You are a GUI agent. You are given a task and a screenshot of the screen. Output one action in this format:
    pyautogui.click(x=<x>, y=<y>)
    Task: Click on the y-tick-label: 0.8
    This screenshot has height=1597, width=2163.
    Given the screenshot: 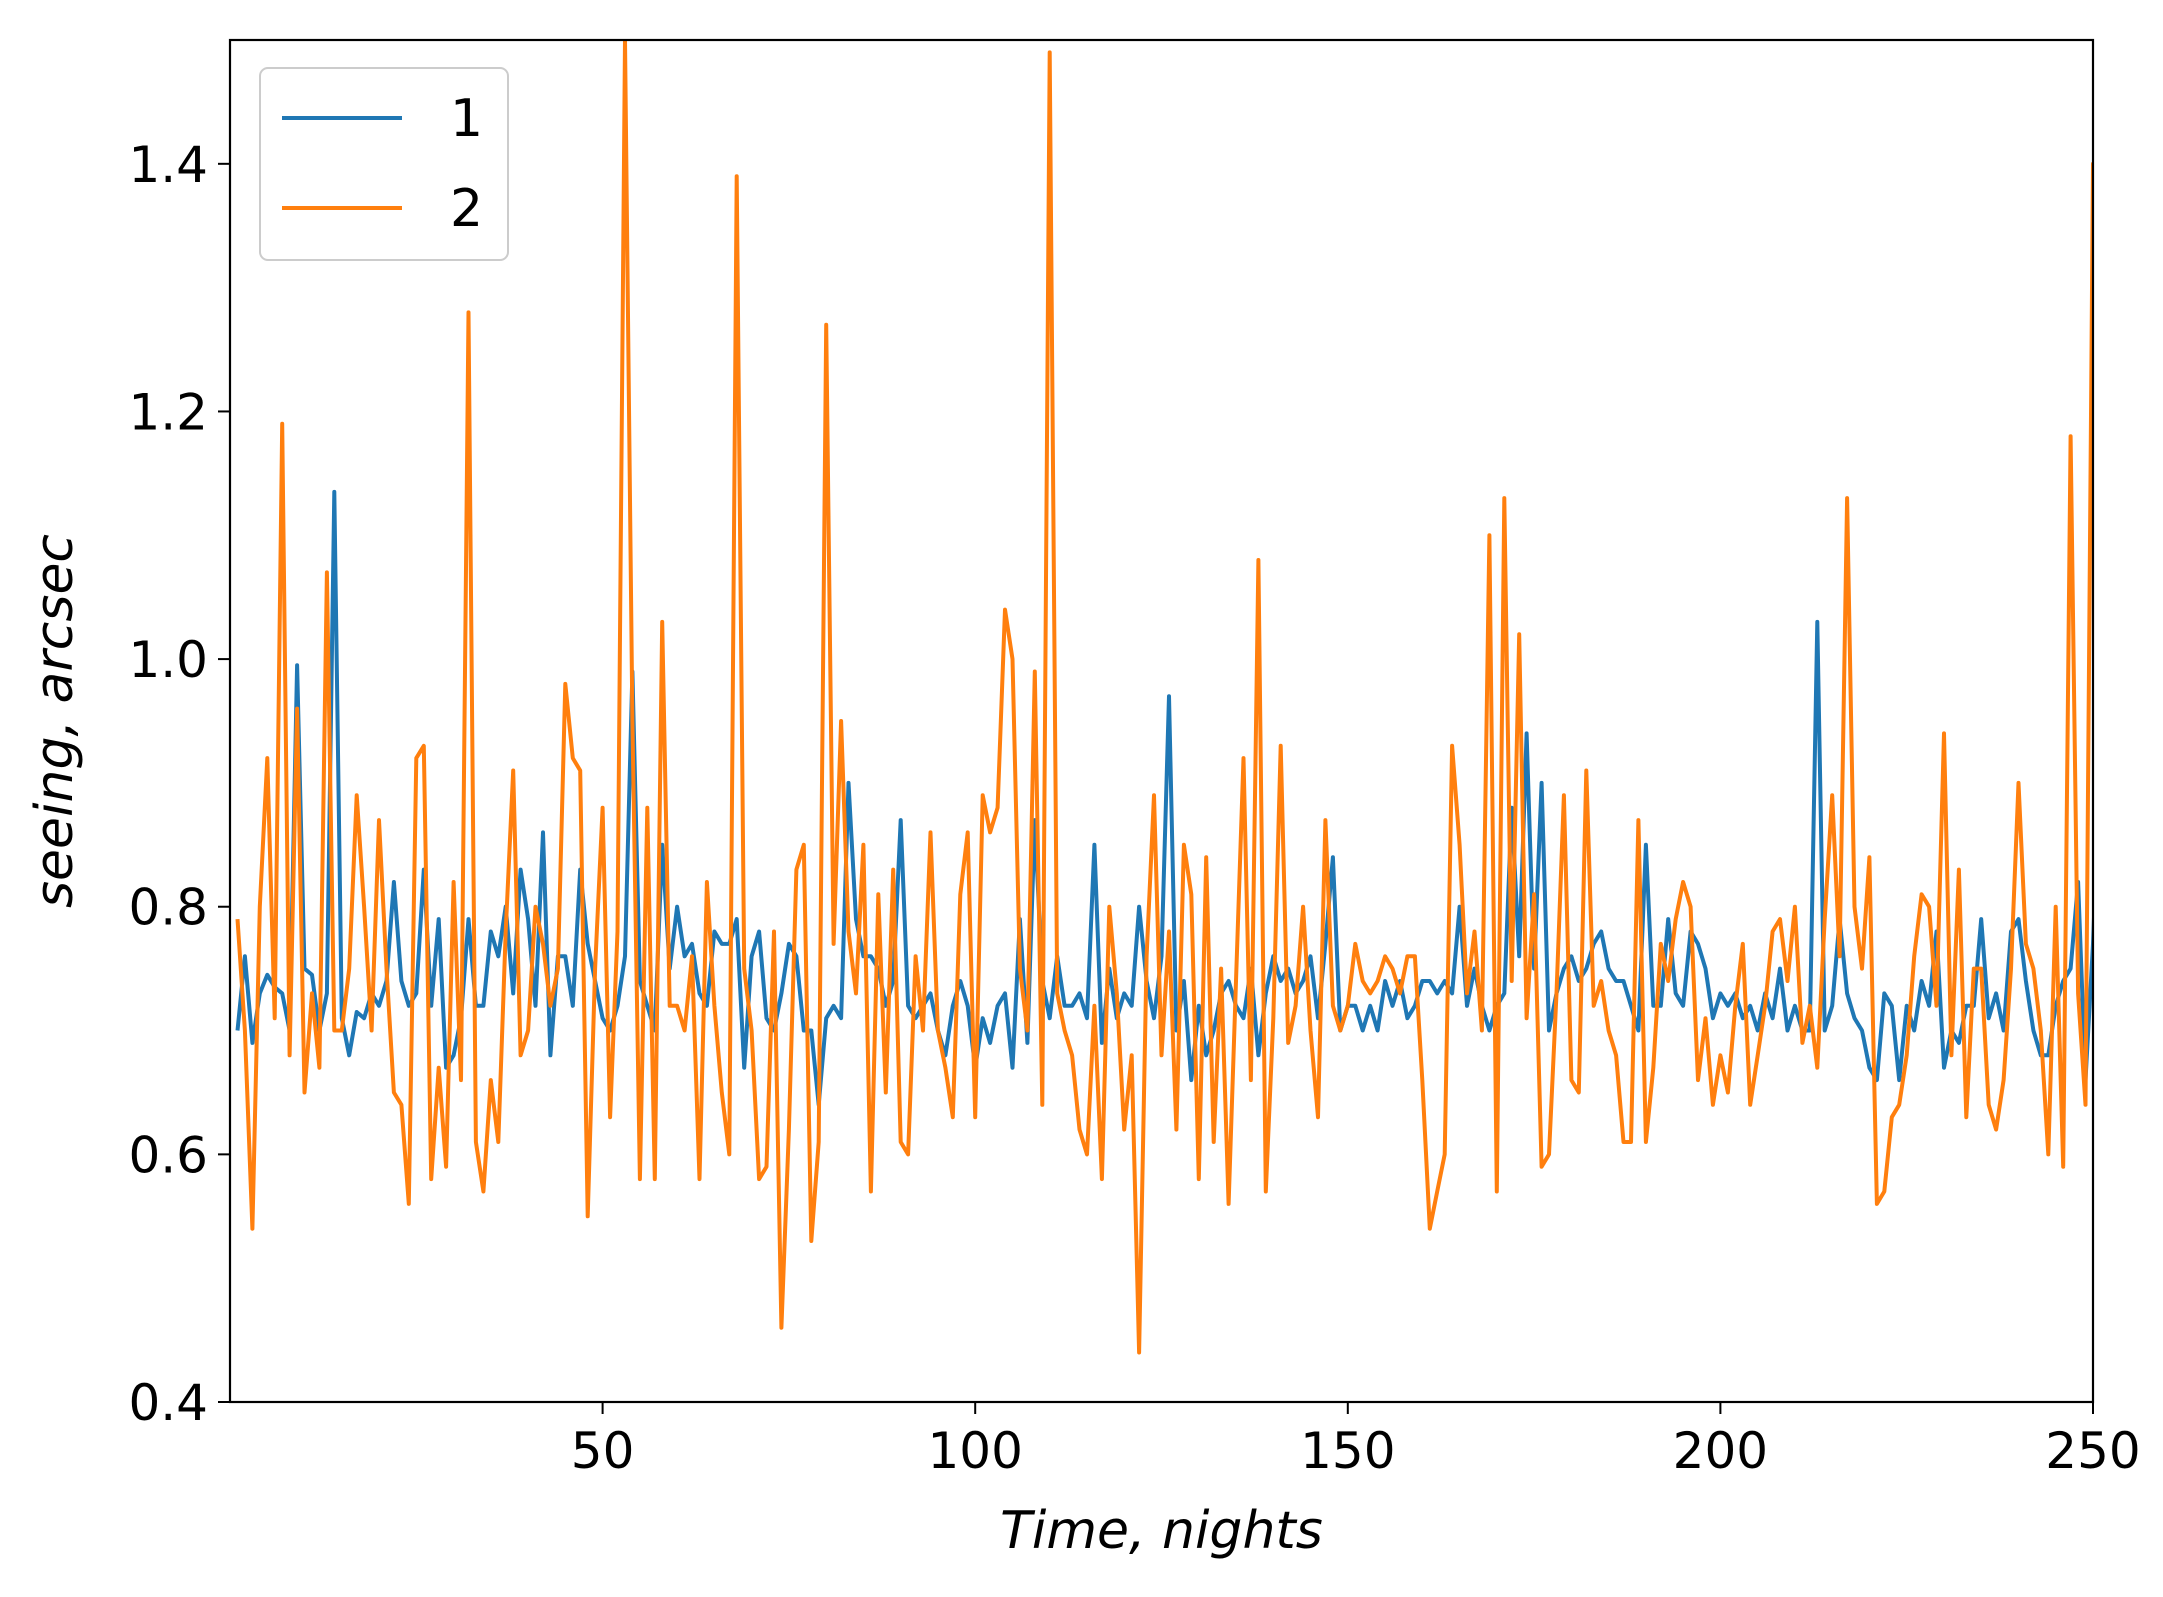 What is the action you would take?
    pyautogui.click(x=168, y=908)
    